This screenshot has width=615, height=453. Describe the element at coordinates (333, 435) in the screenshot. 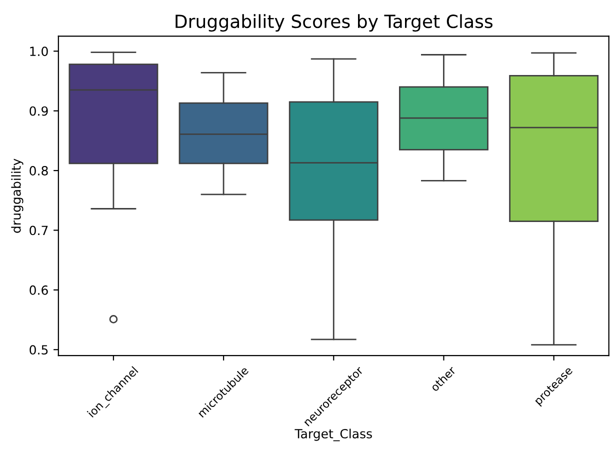

I see `x-axis-title: Target_Class` at that location.